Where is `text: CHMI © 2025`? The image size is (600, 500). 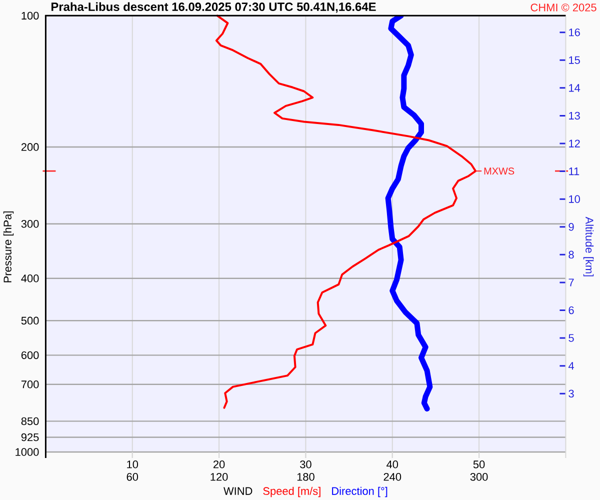 text: CHMI © 2025 is located at coordinates (563, 8).